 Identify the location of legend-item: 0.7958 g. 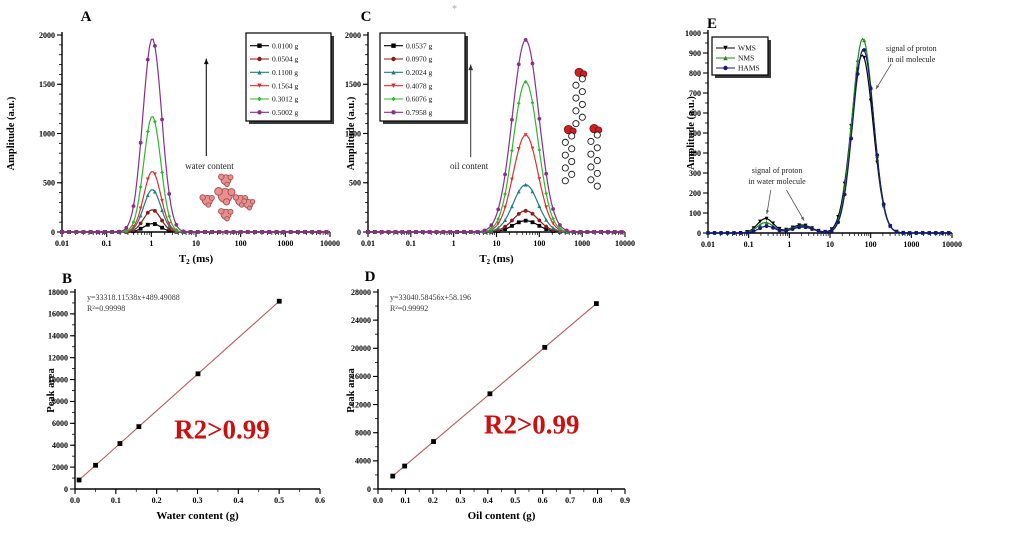
(419, 112).